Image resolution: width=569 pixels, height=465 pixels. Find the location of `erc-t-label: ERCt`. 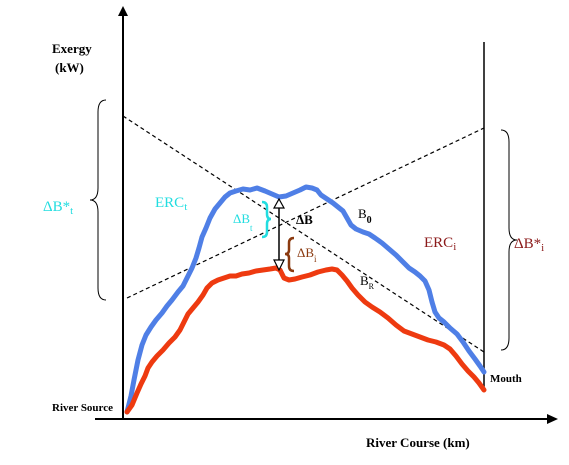

erc-t-label: ERCt is located at coordinates (171, 204).